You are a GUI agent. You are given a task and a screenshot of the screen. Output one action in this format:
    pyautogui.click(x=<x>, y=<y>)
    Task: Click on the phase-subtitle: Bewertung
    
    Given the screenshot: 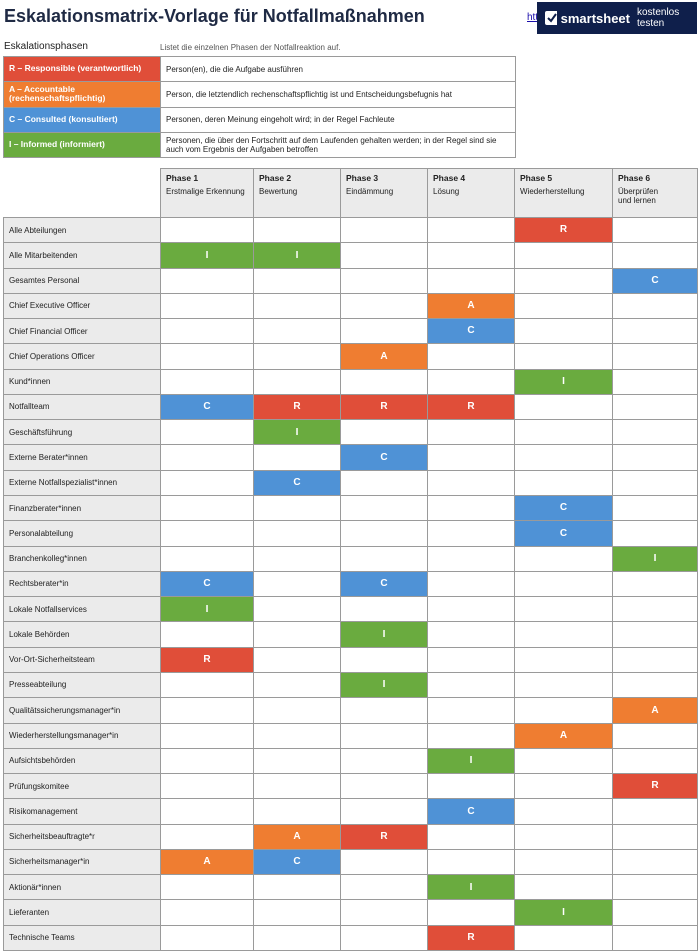 What is the action you would take?
    pyautogui.click(x=278, y=191)
    